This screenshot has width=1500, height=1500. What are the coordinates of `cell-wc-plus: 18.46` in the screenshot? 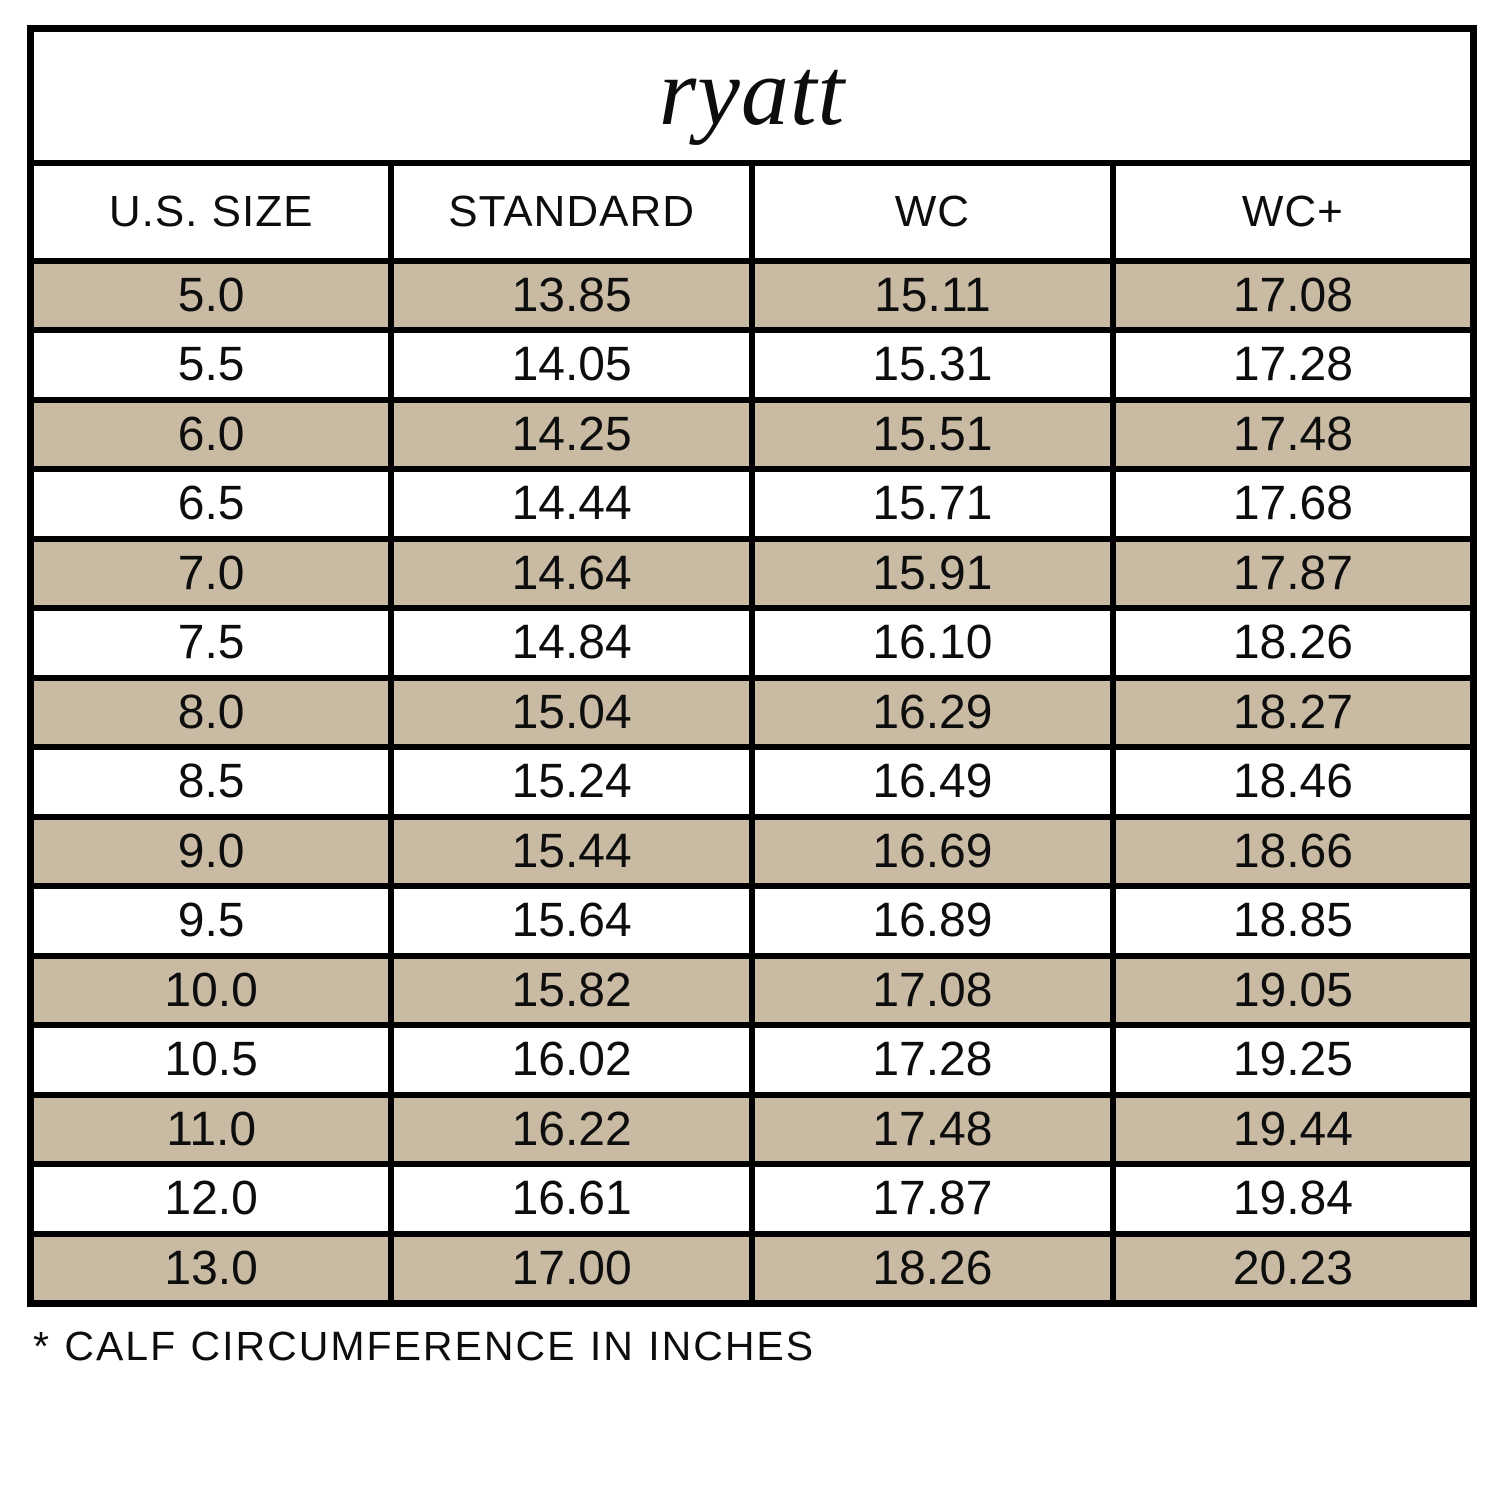 It's located at (1293, 782).